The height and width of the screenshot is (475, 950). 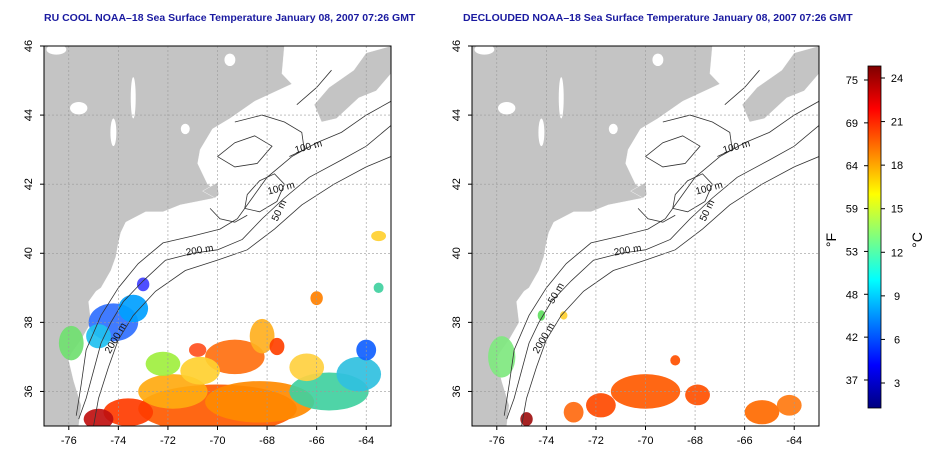 I want to click on lon-tick-label: -72, so click(x=168, y=441).